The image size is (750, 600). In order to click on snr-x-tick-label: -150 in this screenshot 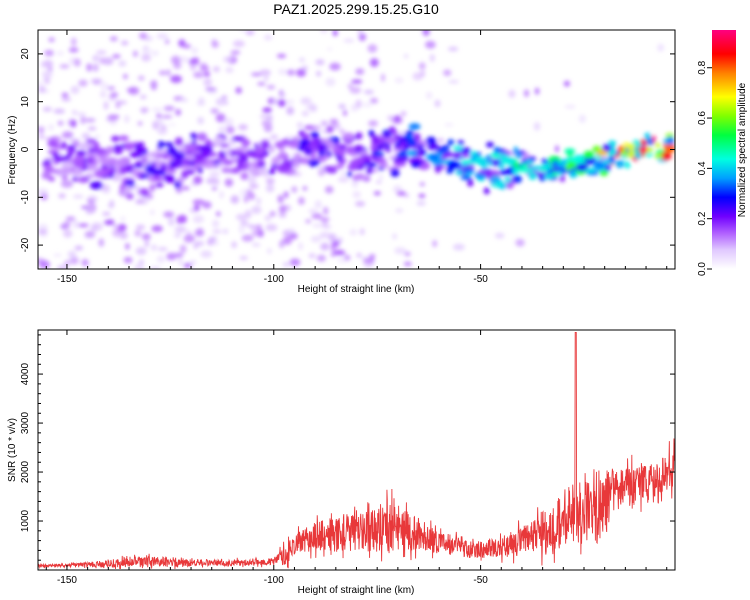, I will do `click(67, 580)`.